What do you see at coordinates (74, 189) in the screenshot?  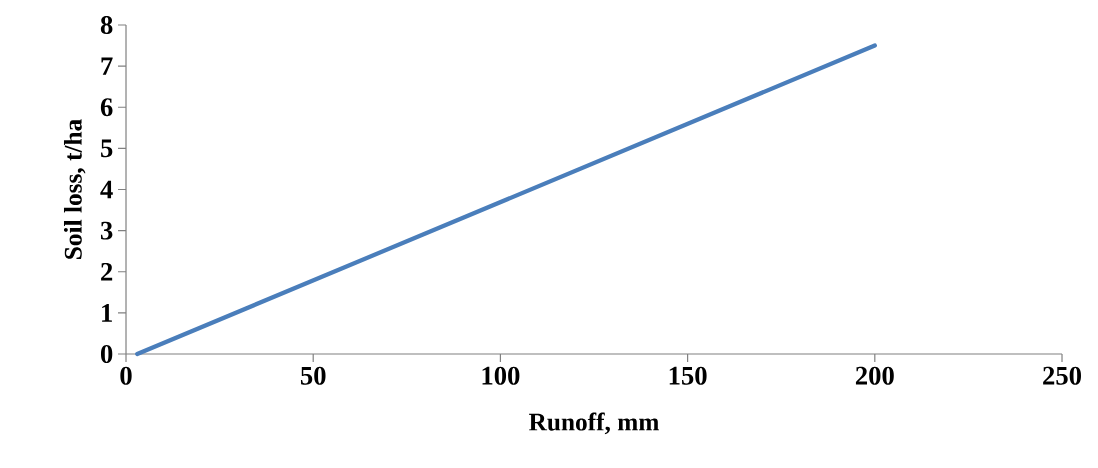 I see `y-axis-title: Soil loss, t/ha` at bounding box center [74, 189].